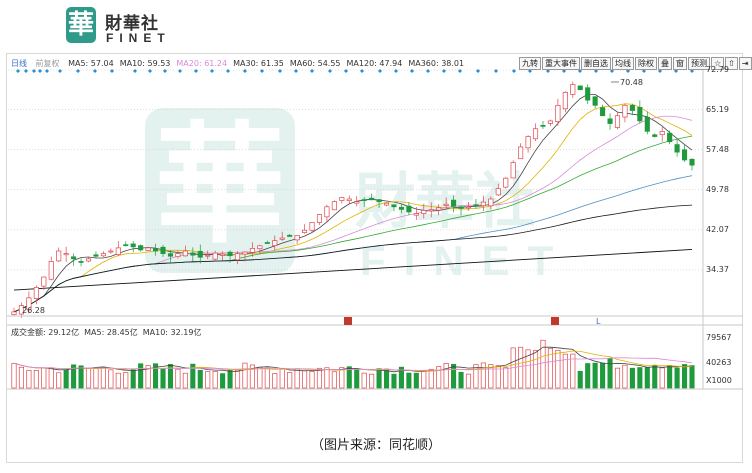  I want to click on price-tick-label: 42.07, so click(717, 229).